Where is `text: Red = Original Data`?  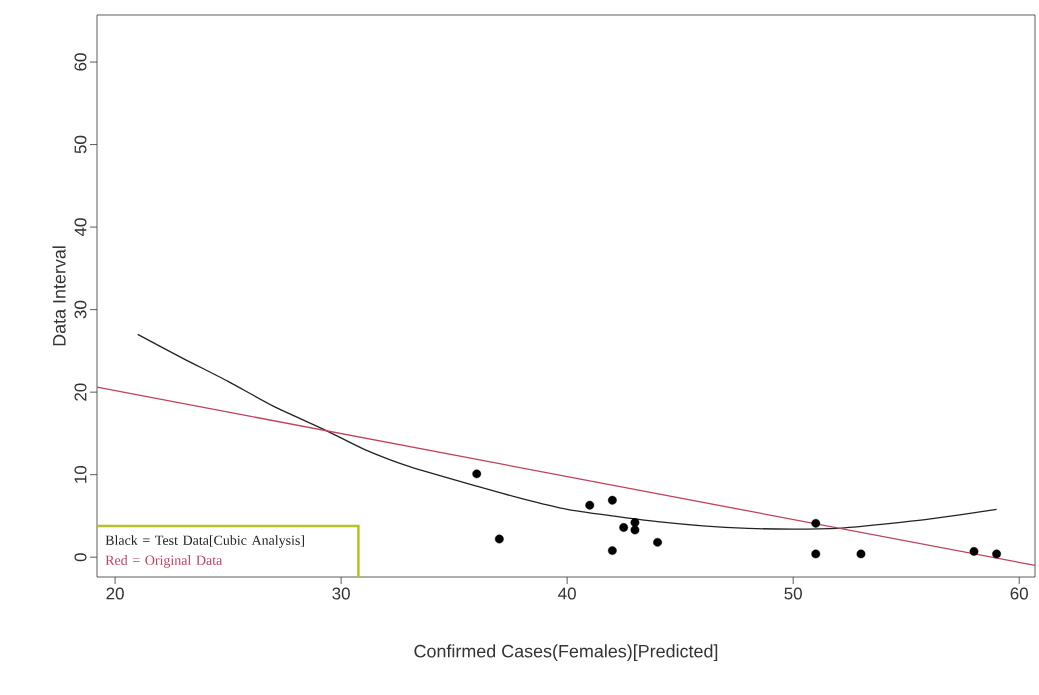 text: Red = Original Data is located at coordinates (164, 561).